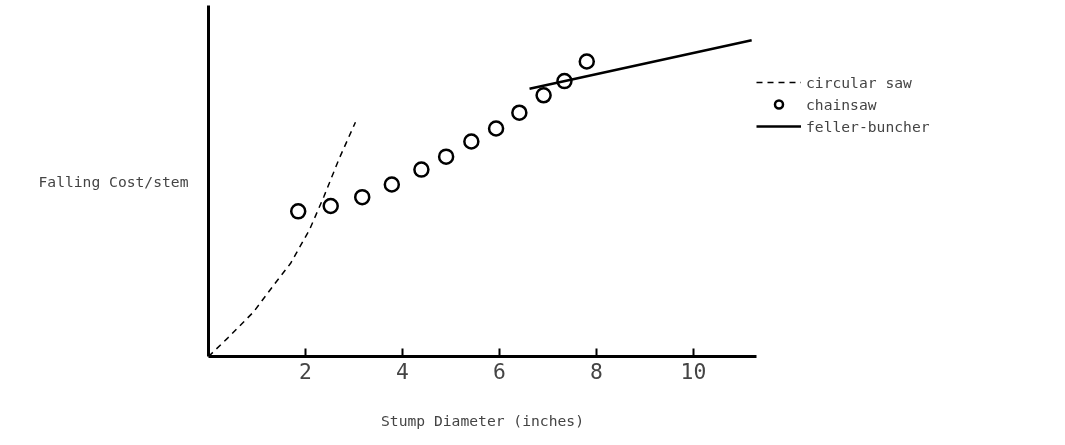 This screenshot has width=1065, height=445. Describe the element at coordinates (841, 104) in the screenshot. I see `legend-label: chainsaw` at that location.